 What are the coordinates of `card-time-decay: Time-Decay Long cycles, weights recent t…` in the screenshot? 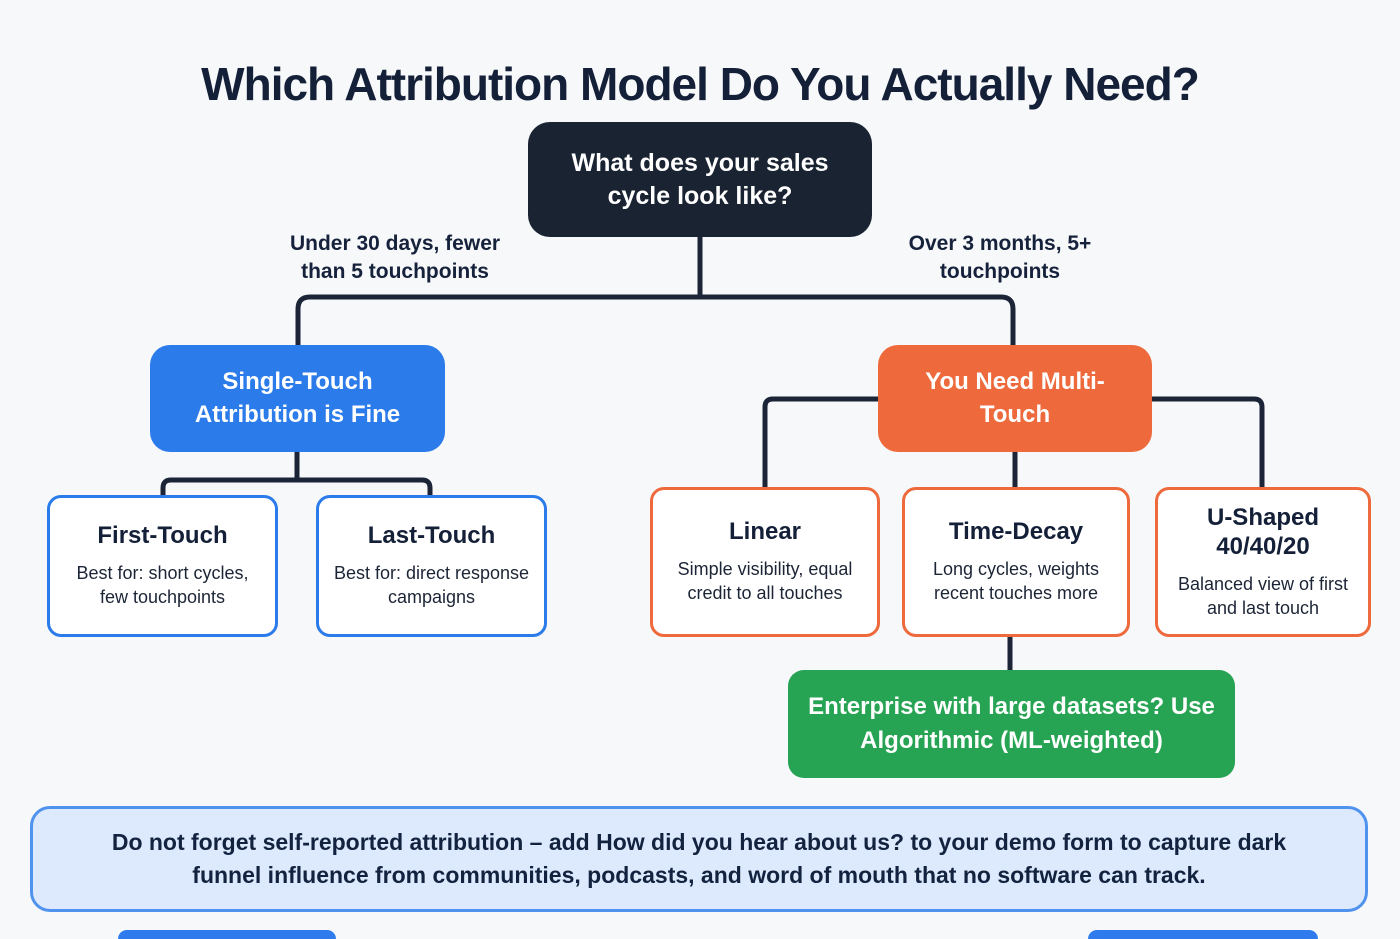 It's located at (1016, 562).